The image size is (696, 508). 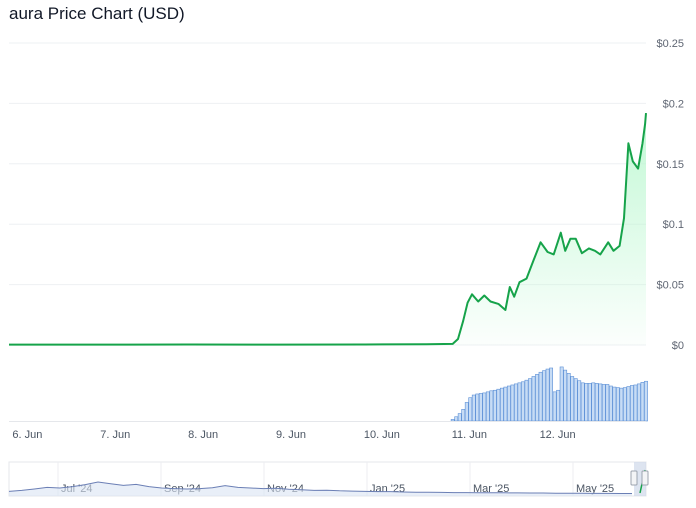 What do you see at coordinates (558, 435) in the screenshot?
I see `x-tick-label: 12. Jun` at bounding box center [558, 435].